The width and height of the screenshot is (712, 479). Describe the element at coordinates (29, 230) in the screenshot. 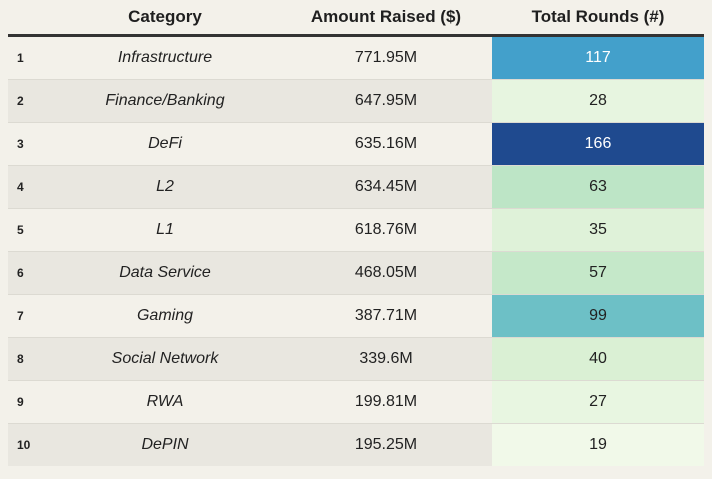

I see `rank-cell: 5` at that location.